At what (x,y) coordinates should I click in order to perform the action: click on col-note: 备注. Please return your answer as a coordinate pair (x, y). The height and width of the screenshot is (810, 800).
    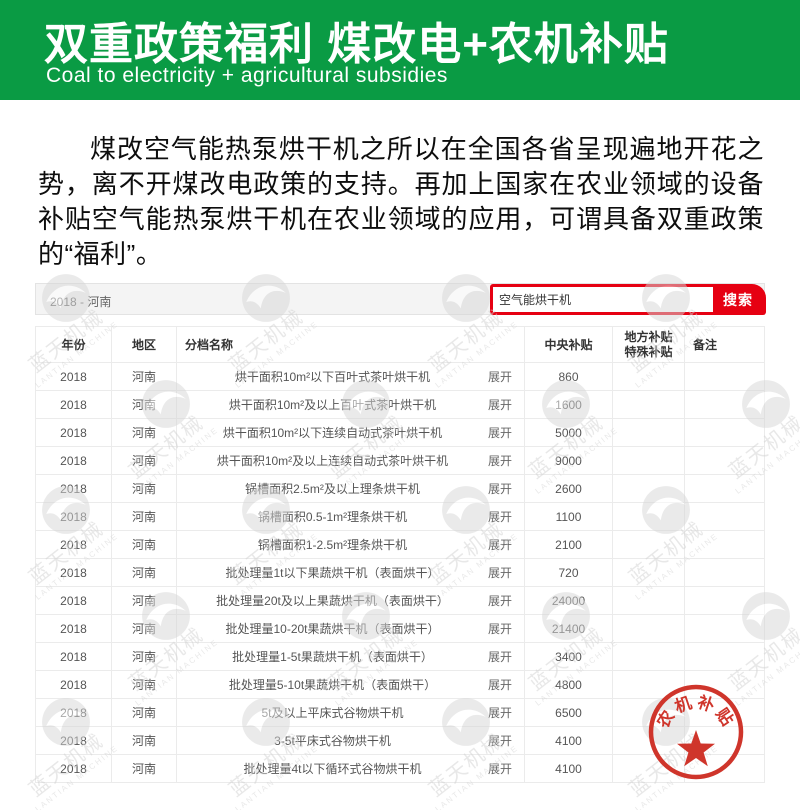
    Looking at the image, I should click on (724, 344).